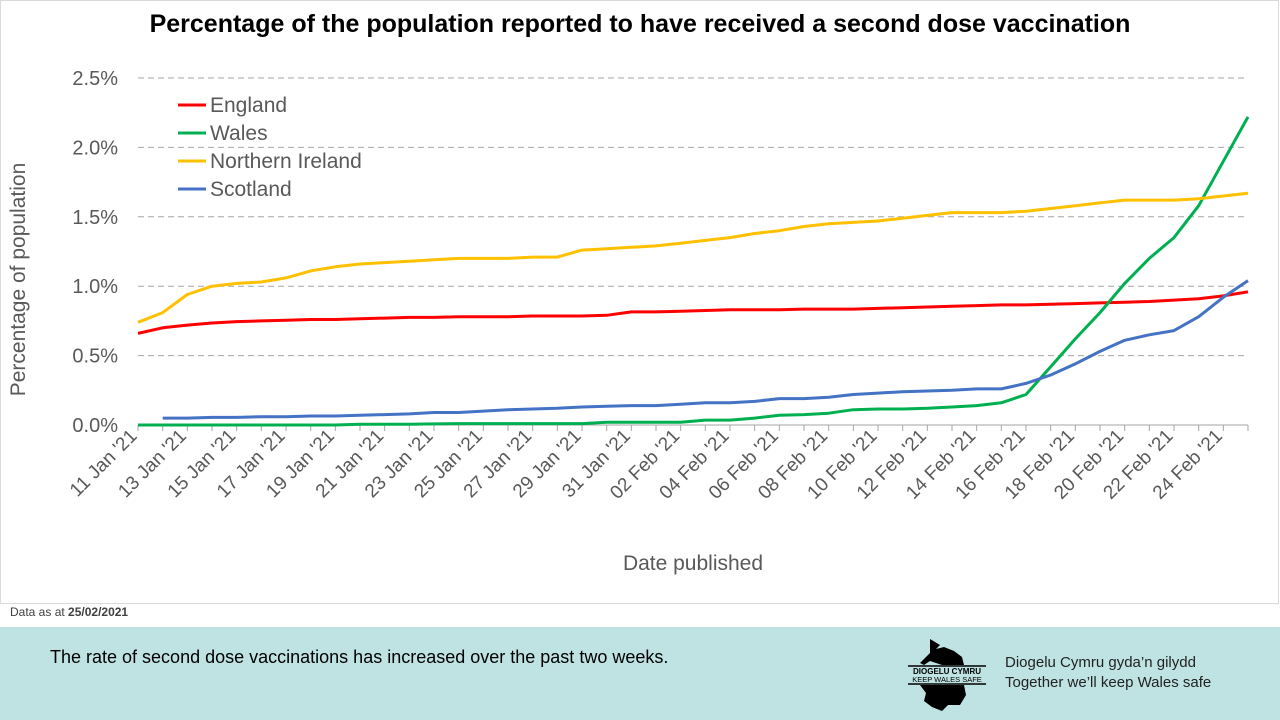  I want to click on y-tick-label: 2.0%, so click(95, 148).